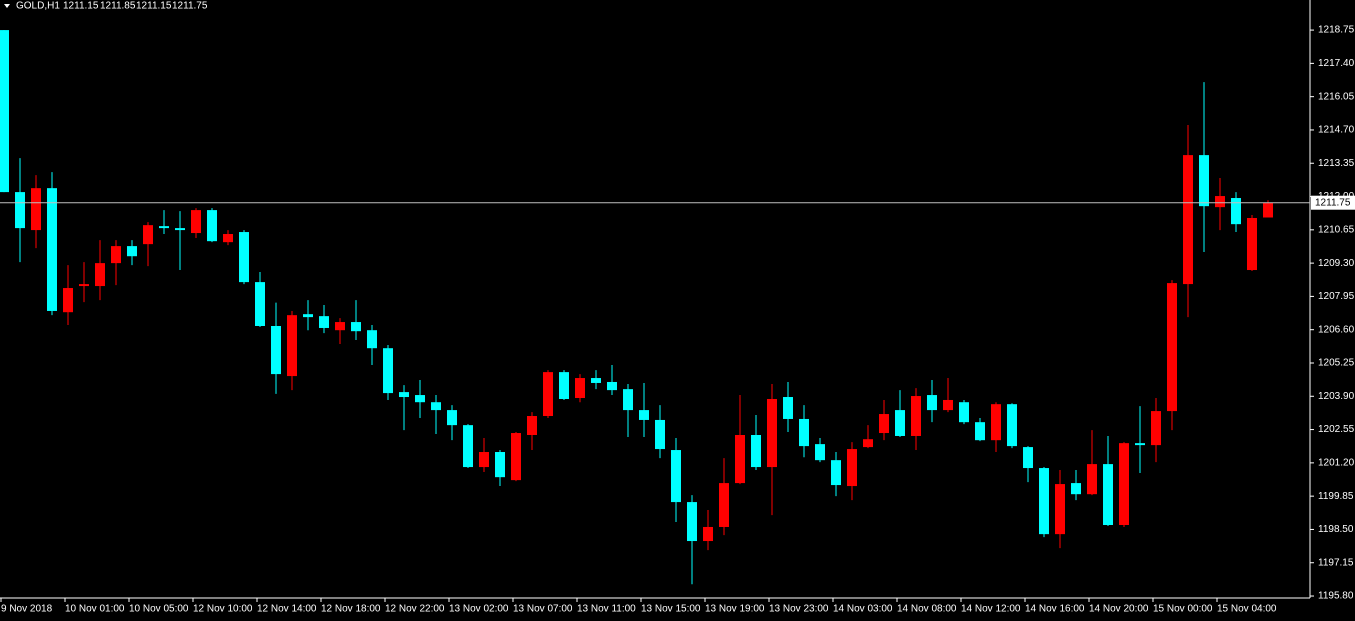 Image resolution: width=1355 pixels, height=621 pixels. Describe the element at coordinates (1336, 529) in the screenshot. I see `y-tick-label: 1198.50` at that location.